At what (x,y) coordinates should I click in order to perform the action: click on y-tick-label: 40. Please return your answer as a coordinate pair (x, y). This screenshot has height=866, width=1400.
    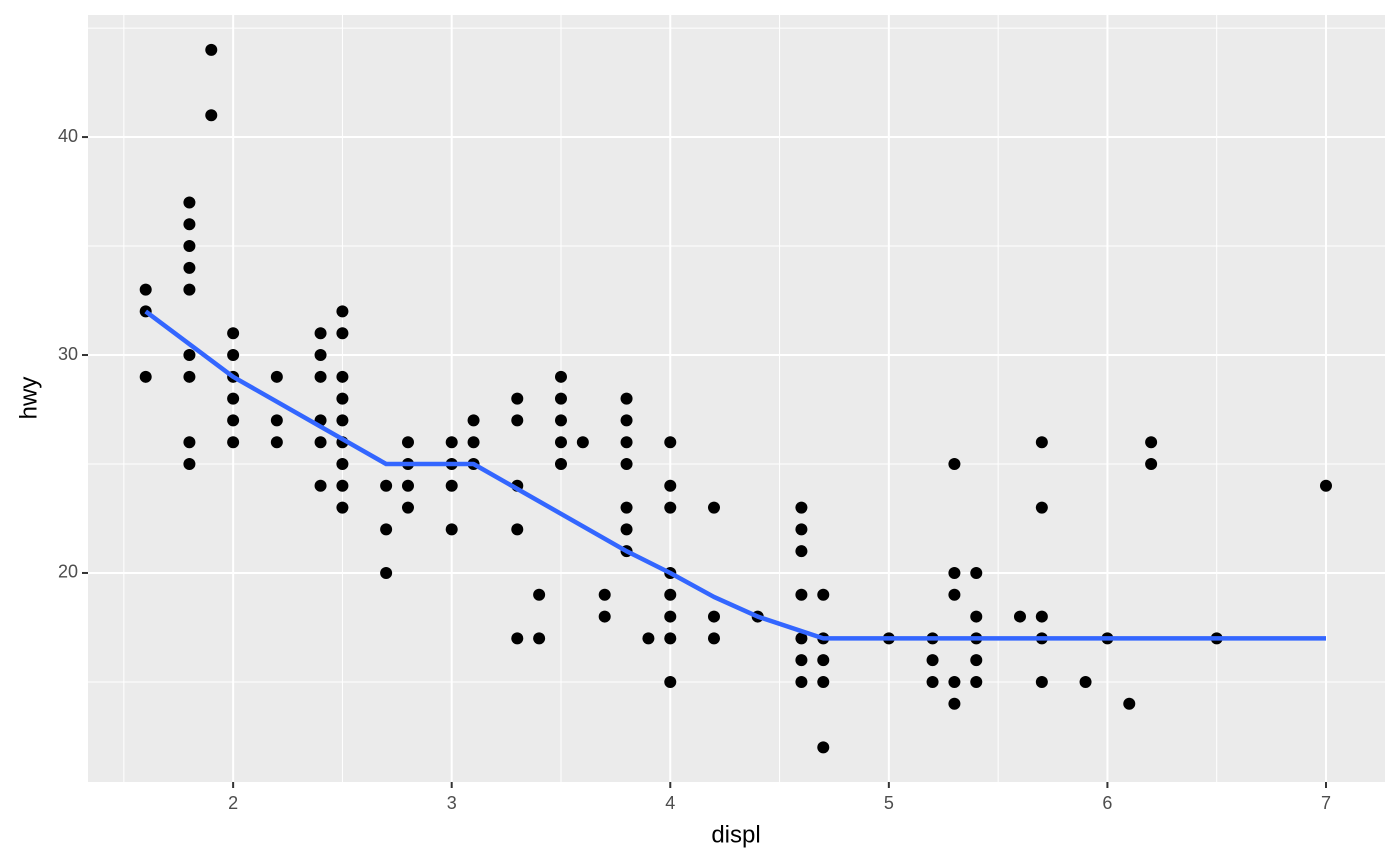
    Looking at the image, I should click on (68, 136).